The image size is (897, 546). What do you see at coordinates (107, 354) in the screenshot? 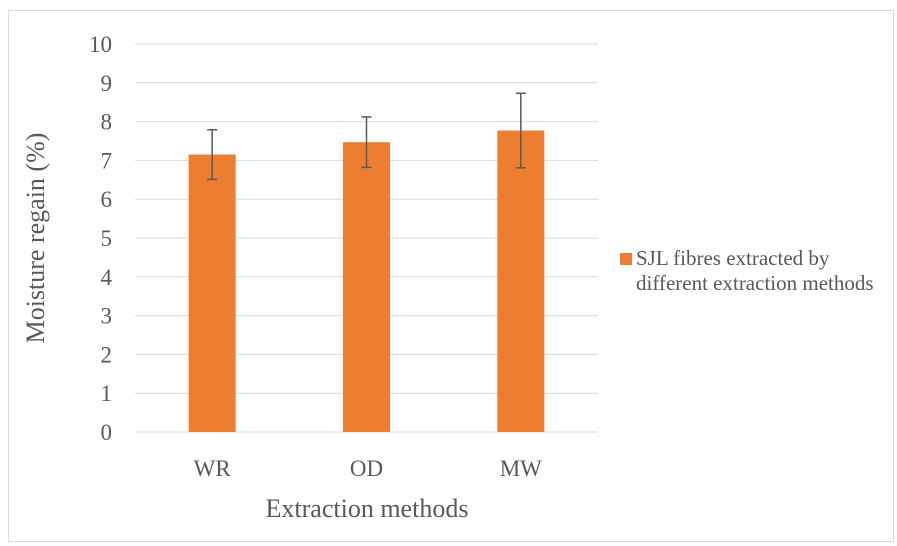
I see `y-tick-label: 2` at bounding box center [107, 354].